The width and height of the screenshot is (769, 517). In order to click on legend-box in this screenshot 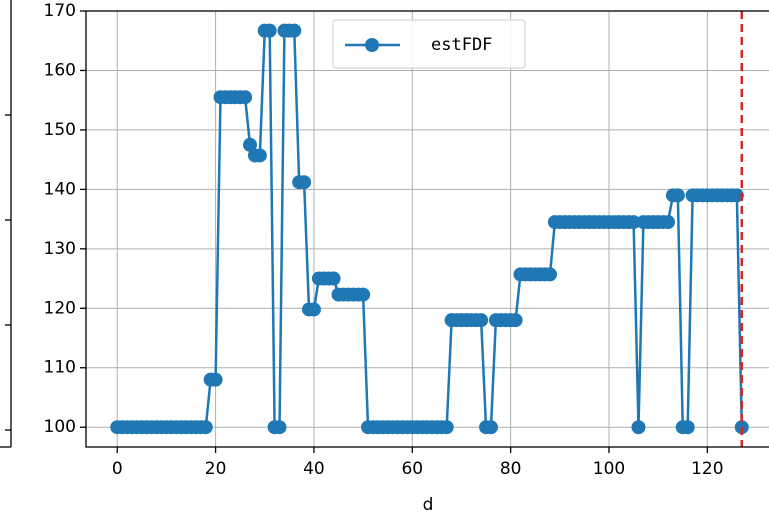, I will do `click(429, 44)`.